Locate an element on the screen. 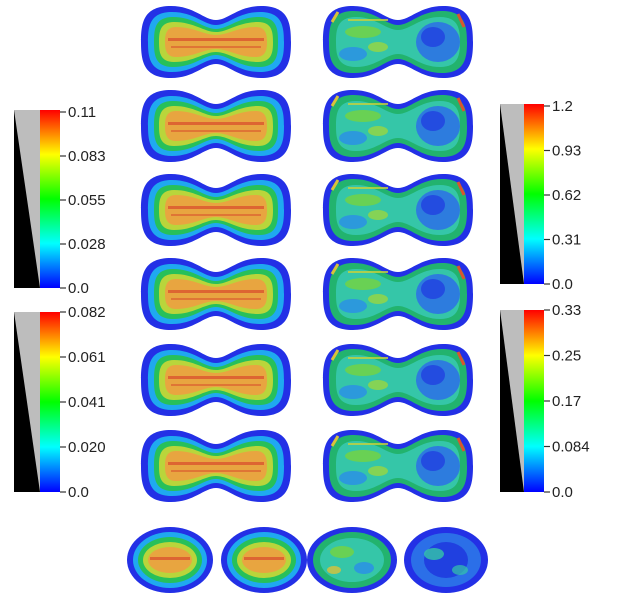 This screenshot has width=624, height=600. colorbar-ticks: 0.33 0.25 0.17 0.084 0.0 is located at coordinates (567, 401).